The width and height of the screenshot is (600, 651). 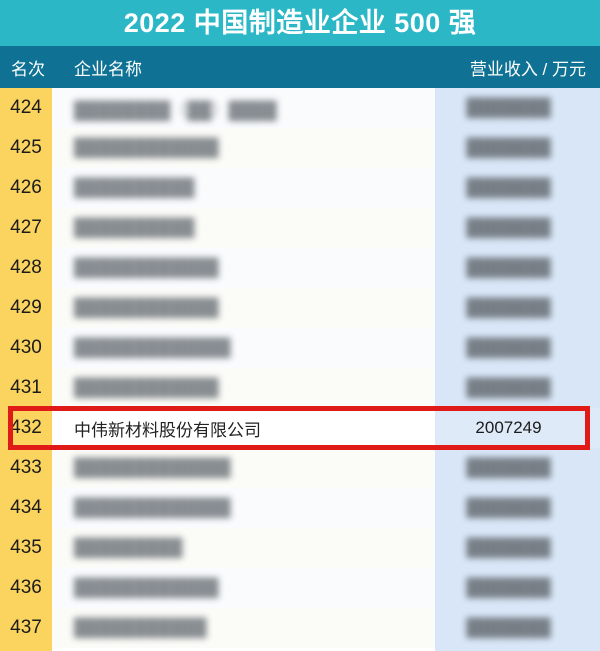 What do you see at coordinates (26, 508) in the screenshot?
I see `cell-rank: 434` at bounding box center [26, 508].